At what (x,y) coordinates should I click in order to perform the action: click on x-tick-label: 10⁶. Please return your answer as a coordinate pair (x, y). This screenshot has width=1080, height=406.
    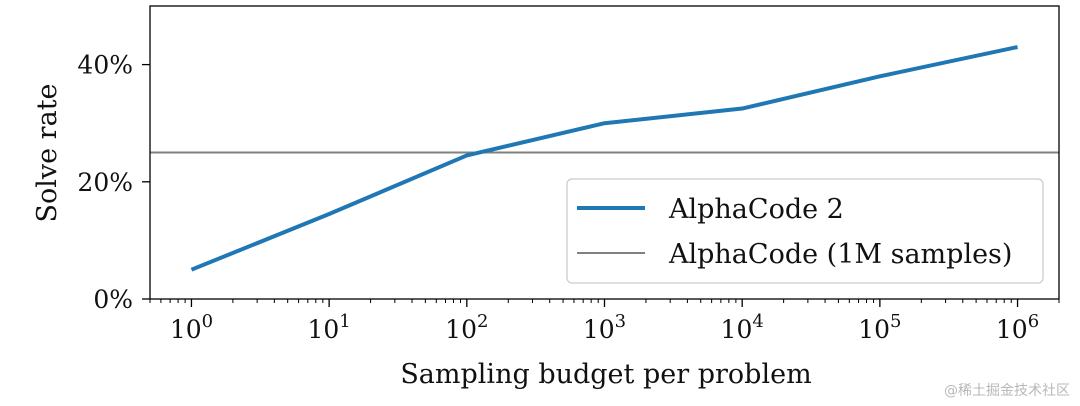
    Looking at the image, I should click on (1017, 327).